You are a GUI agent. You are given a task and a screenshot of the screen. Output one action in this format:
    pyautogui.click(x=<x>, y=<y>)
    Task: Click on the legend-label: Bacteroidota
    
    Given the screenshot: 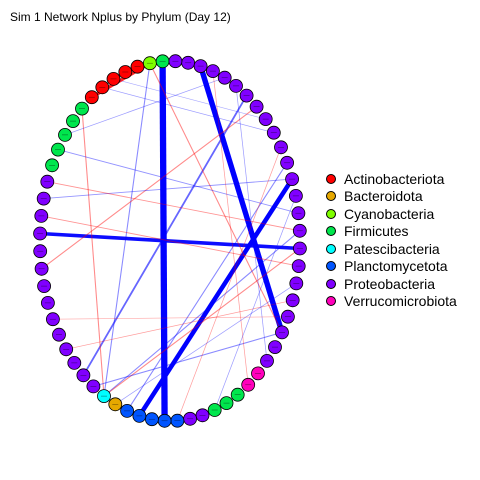 What is the action you would take?
    pyautogui.click(x=383, y=196)
    